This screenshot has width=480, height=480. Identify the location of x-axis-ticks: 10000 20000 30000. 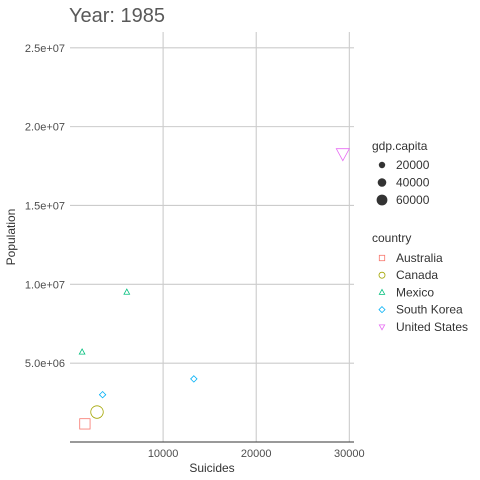
(256, 454).